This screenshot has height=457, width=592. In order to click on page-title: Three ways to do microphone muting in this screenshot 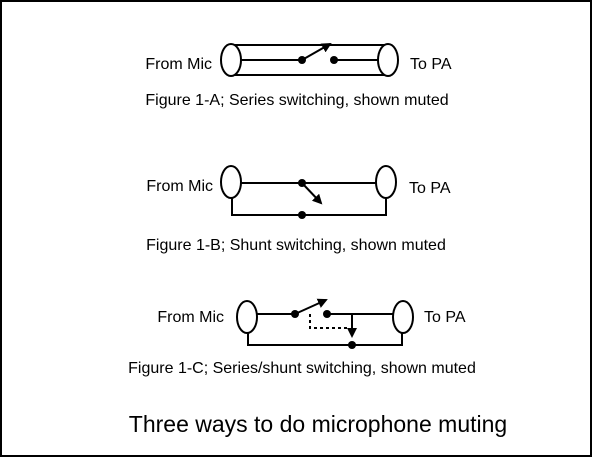, I will do `click(318, 424)`.